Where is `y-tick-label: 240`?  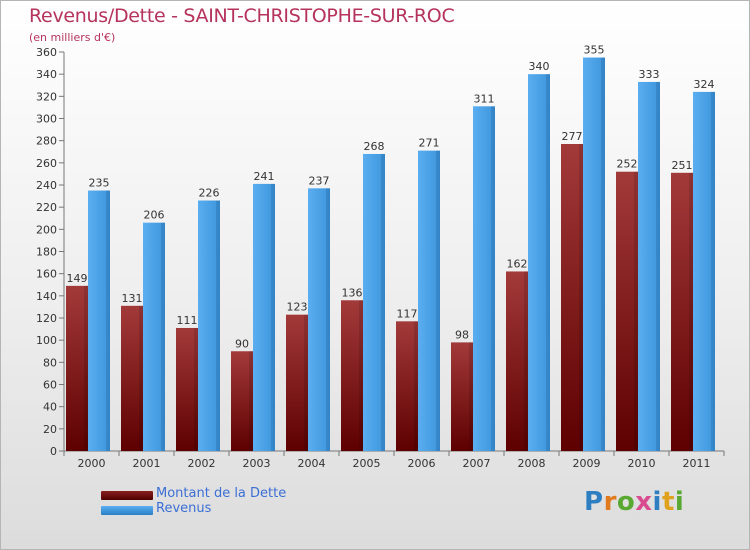 y-tick-label: 240 is located at coordinates (46, 185).